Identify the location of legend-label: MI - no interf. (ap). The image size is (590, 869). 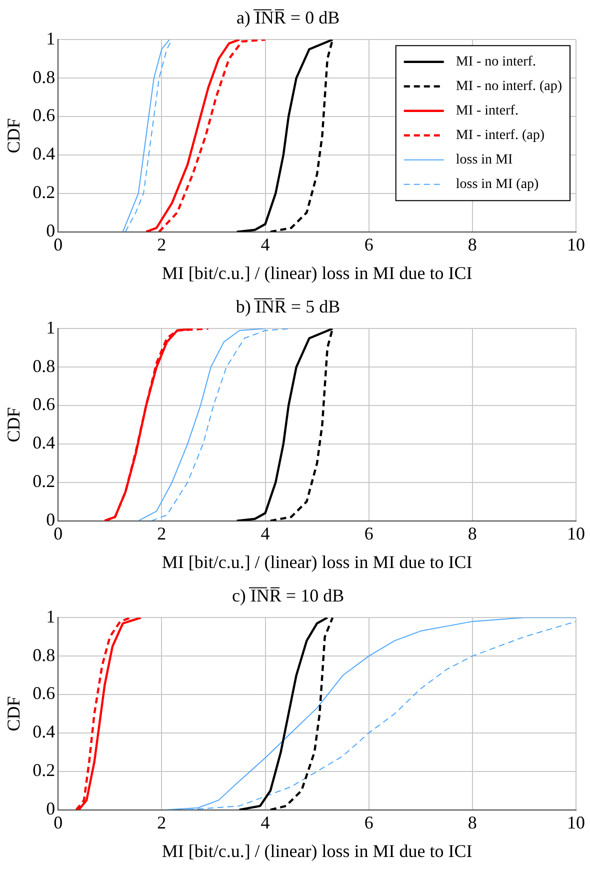
(509, 86).